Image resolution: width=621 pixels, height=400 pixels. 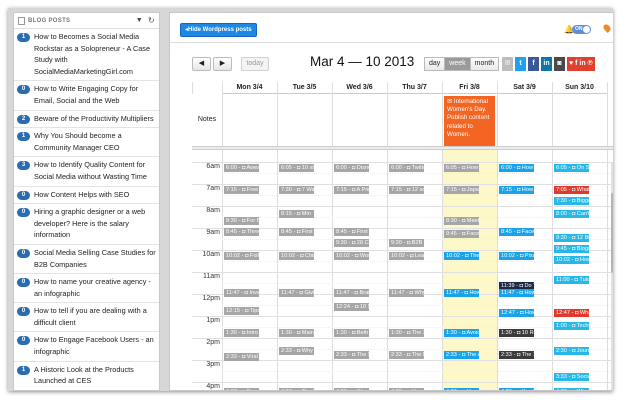 What do you see at coordinates (546, 64) in the screenshot?
I see `social-button-3: in` at bounding box center [546, 64].